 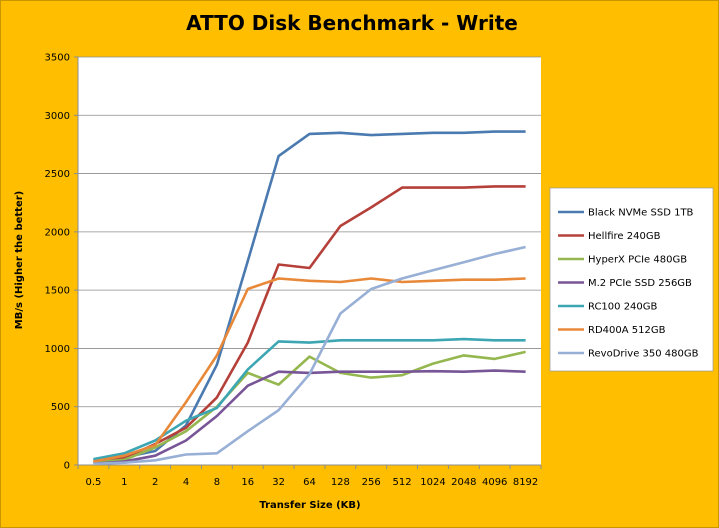 What do you see at coordinates (340, 482) in the screenshot?
I see `x-tick-label: 128` at bounding box center [340, 482].